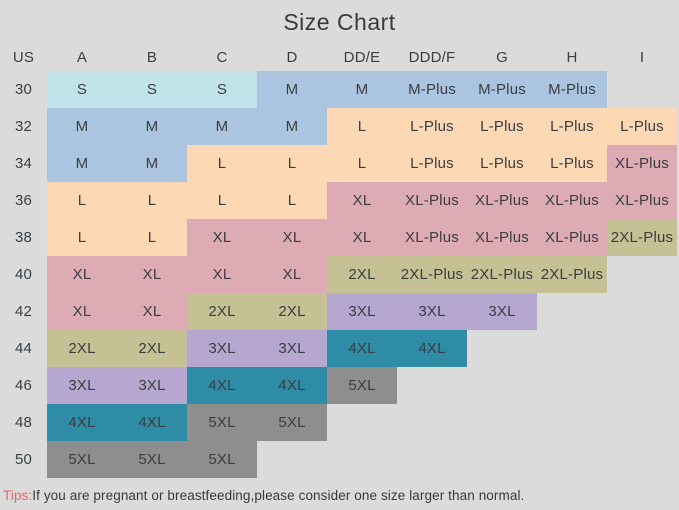  What do you see at coordinates (152, 385) in the screenshot?
I see `size-cell-46-B: 3XL` at bounding box center [152, 385].